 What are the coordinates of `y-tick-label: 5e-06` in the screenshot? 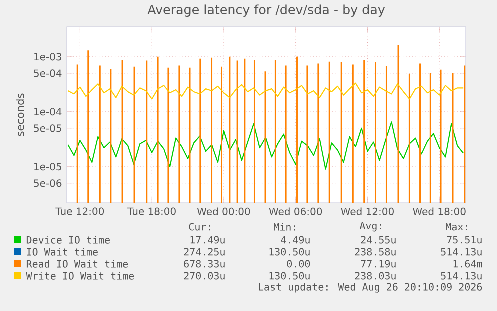 It's located at (48, 184).